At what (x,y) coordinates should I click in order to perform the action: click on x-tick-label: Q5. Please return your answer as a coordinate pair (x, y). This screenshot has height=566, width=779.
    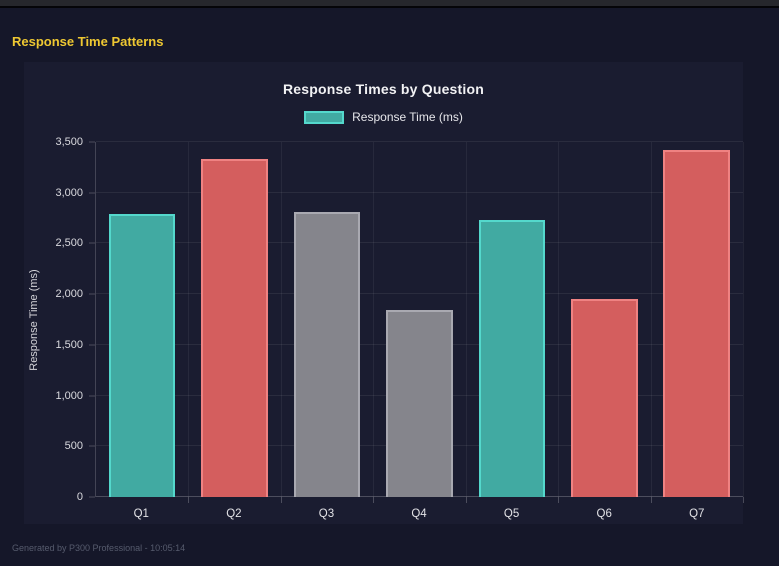
    Looking at the image, I should click on (511, 514).